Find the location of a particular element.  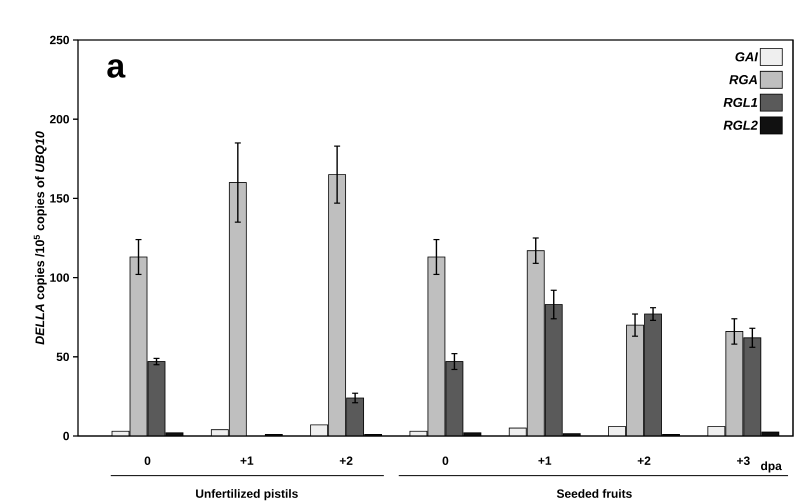

y-tick-label: 250 is located at coordinates (59, 40).